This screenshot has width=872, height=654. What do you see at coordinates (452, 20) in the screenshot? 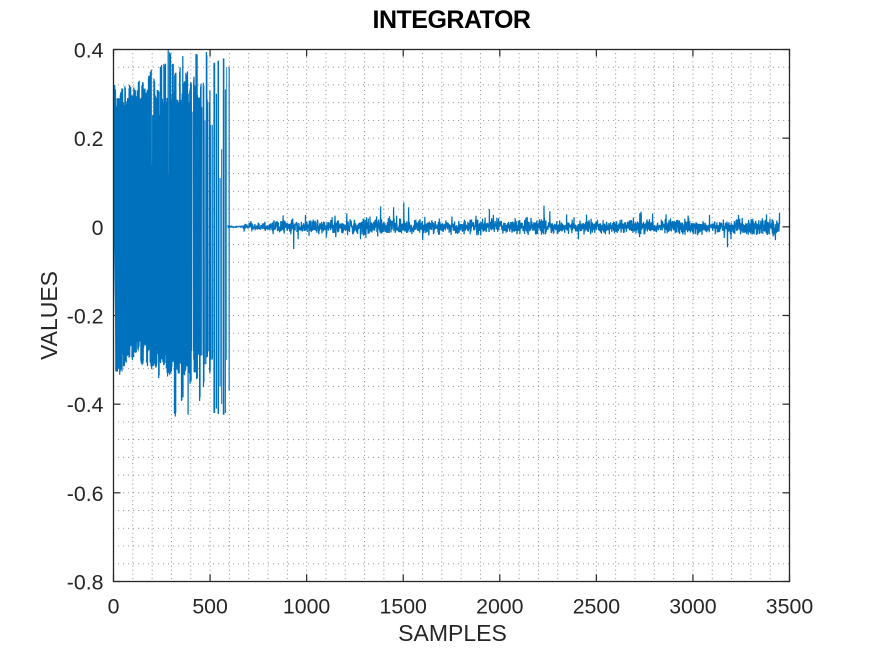
I see `svg-text: INTEGRATOR` at bounding box center [452, 20].